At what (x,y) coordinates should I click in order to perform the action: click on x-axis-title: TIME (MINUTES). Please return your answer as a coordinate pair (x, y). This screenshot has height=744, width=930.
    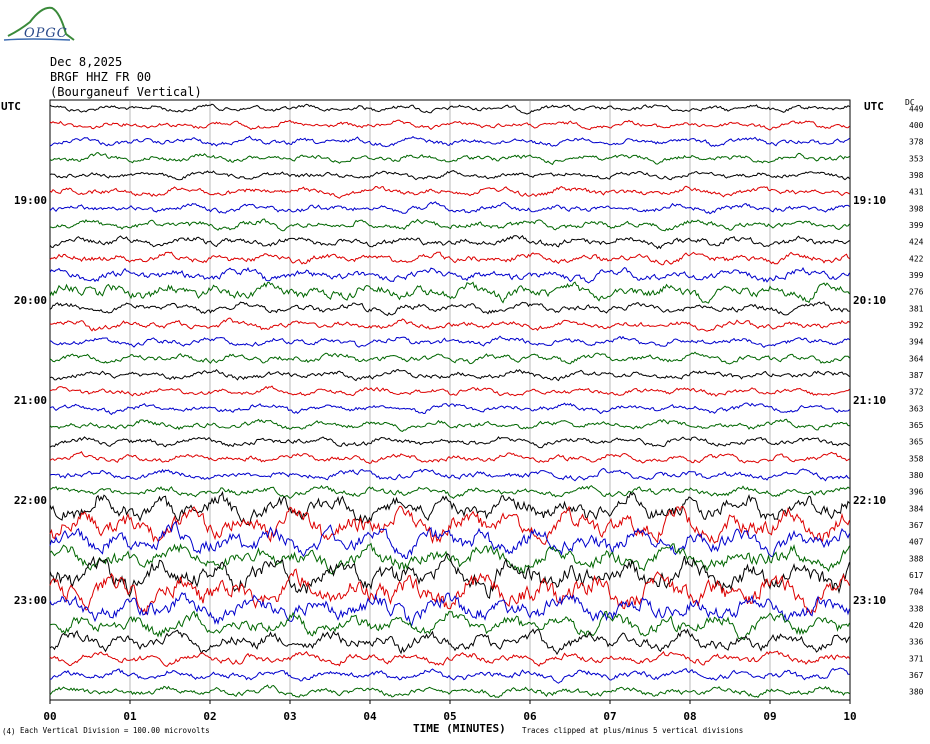
    Looking at the image, I should click on (459, 728).